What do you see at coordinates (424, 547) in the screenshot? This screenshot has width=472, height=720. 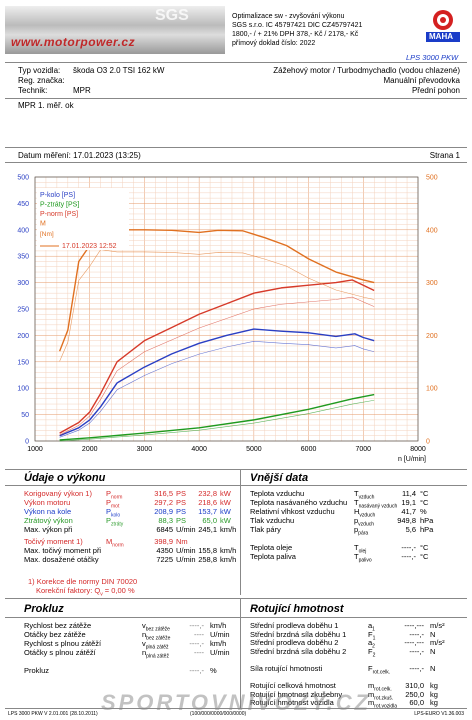 I see `external-row-unit: °C` at bounding box center [424, 547].